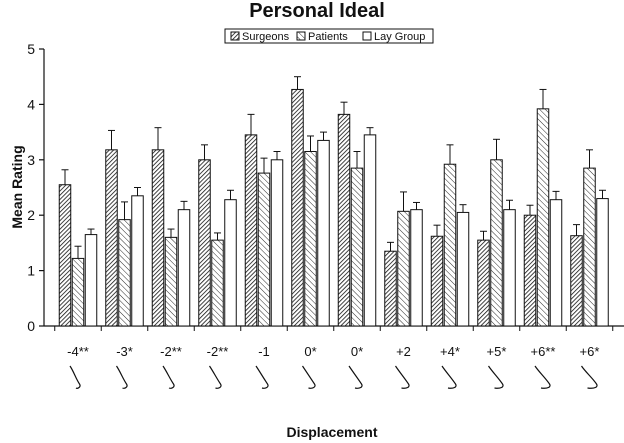 This screenshot has height=443, width=624. What do you see at coordinates (317, 11) in the screenshot?
I see `chart-title: Personal Ideal` at bounding box center [317, 11].